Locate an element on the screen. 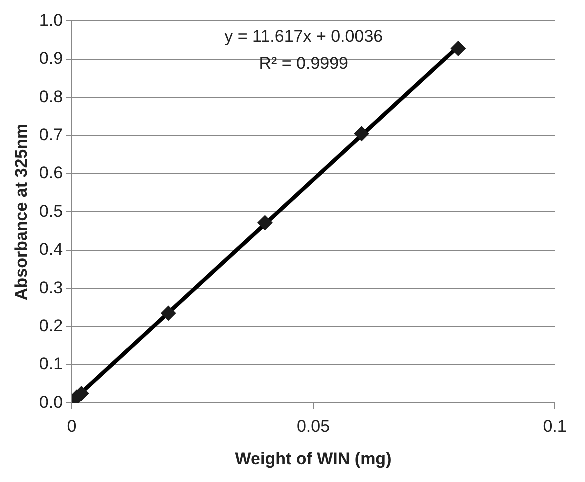  y-tick-label: 0.4 is located at coordinates (51, 250).